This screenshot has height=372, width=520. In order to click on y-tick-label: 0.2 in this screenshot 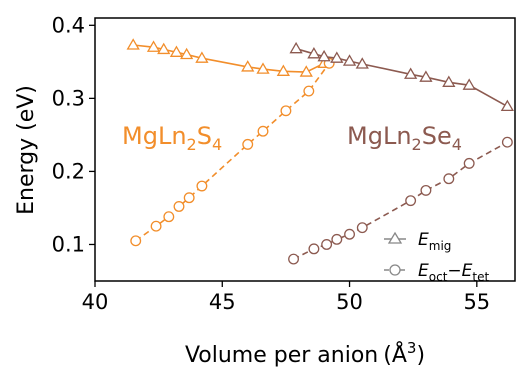, I will do `click(68, 171)`.